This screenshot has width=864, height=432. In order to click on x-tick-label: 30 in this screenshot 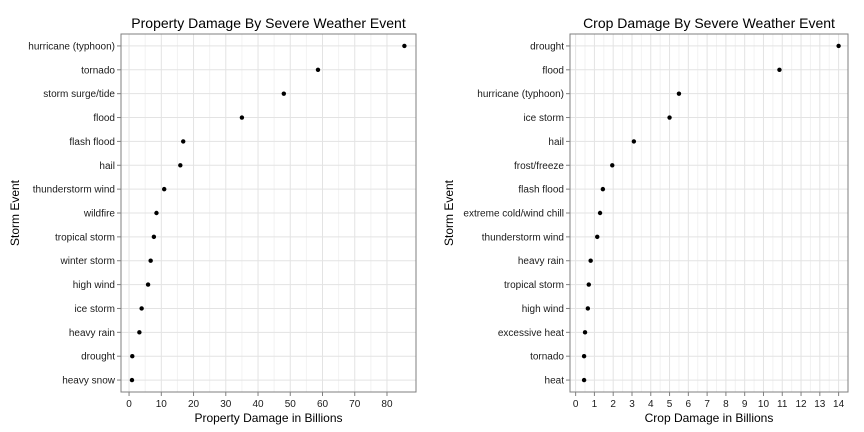, I will do `click(226, 404)`.